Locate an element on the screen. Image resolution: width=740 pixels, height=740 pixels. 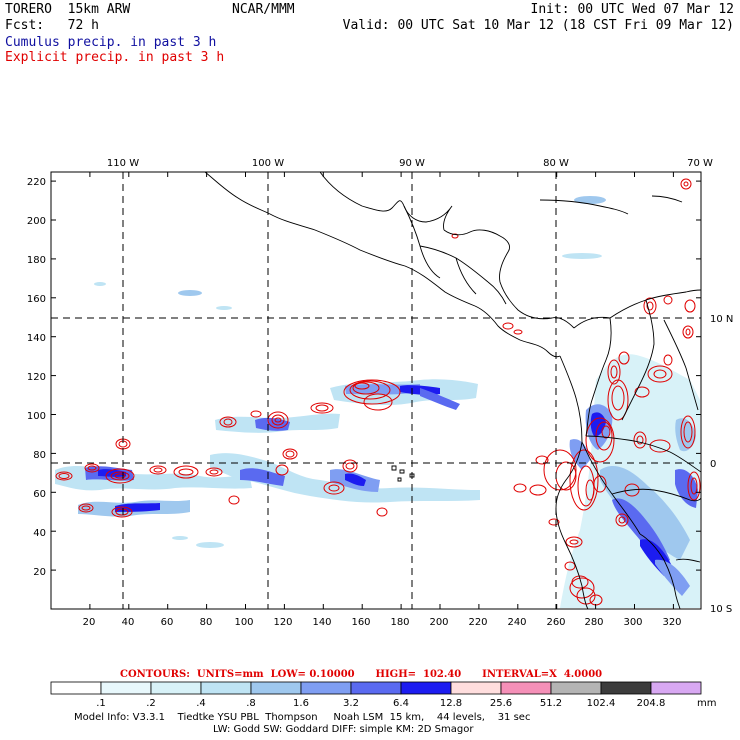
y-tick-label: 20 is located at coordinates (39, 572).